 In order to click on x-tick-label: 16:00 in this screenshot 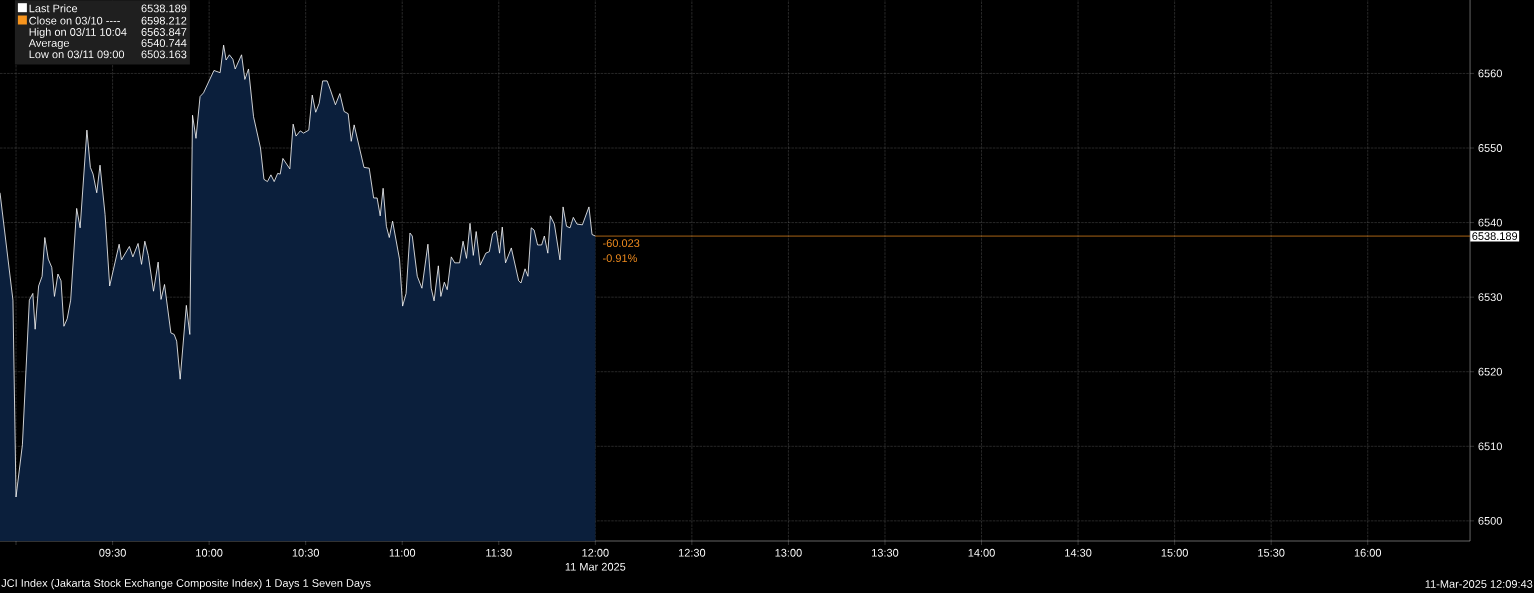, I will do `click(1368, 552)`.